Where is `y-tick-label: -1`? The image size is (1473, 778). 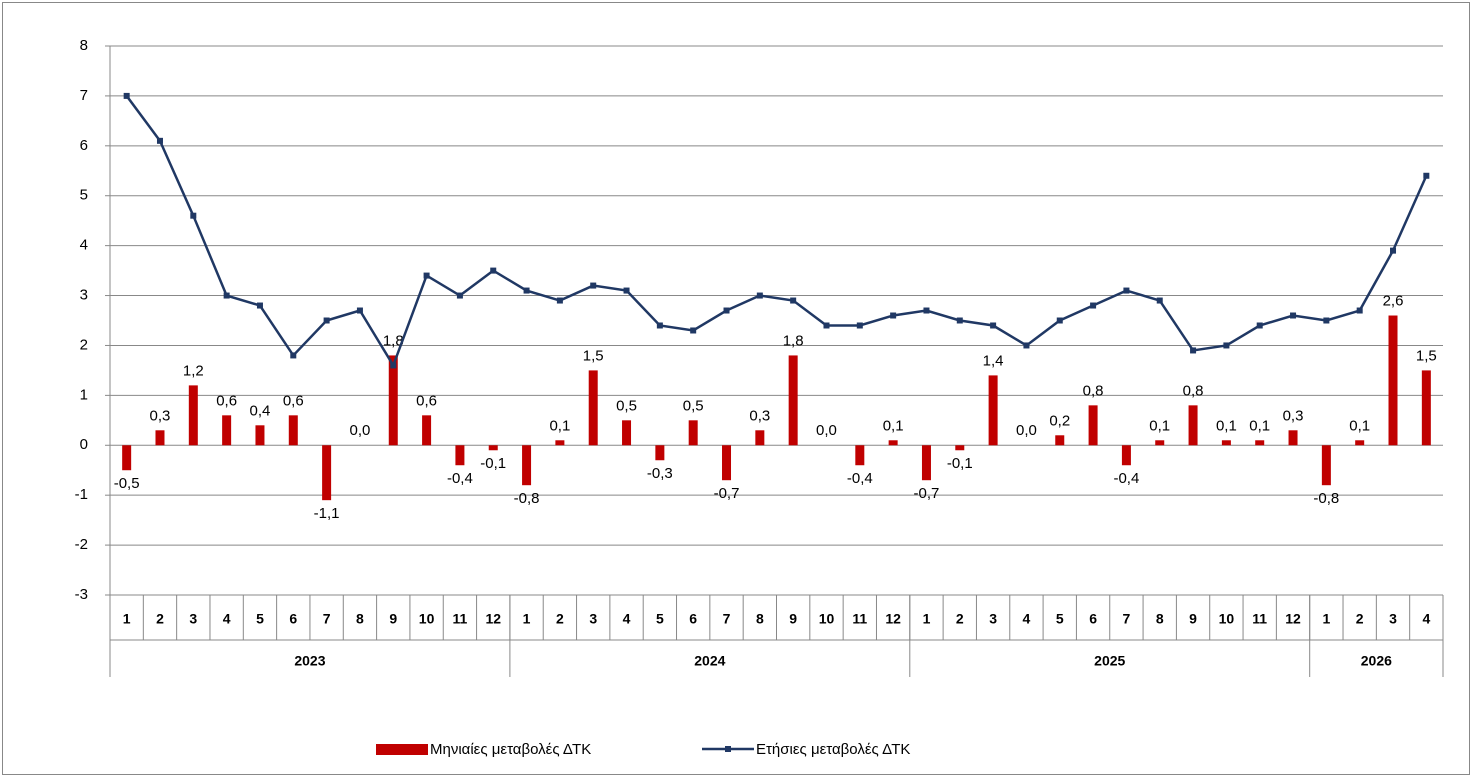
y-tick-label: -1 is located at coordinates (81, 494).